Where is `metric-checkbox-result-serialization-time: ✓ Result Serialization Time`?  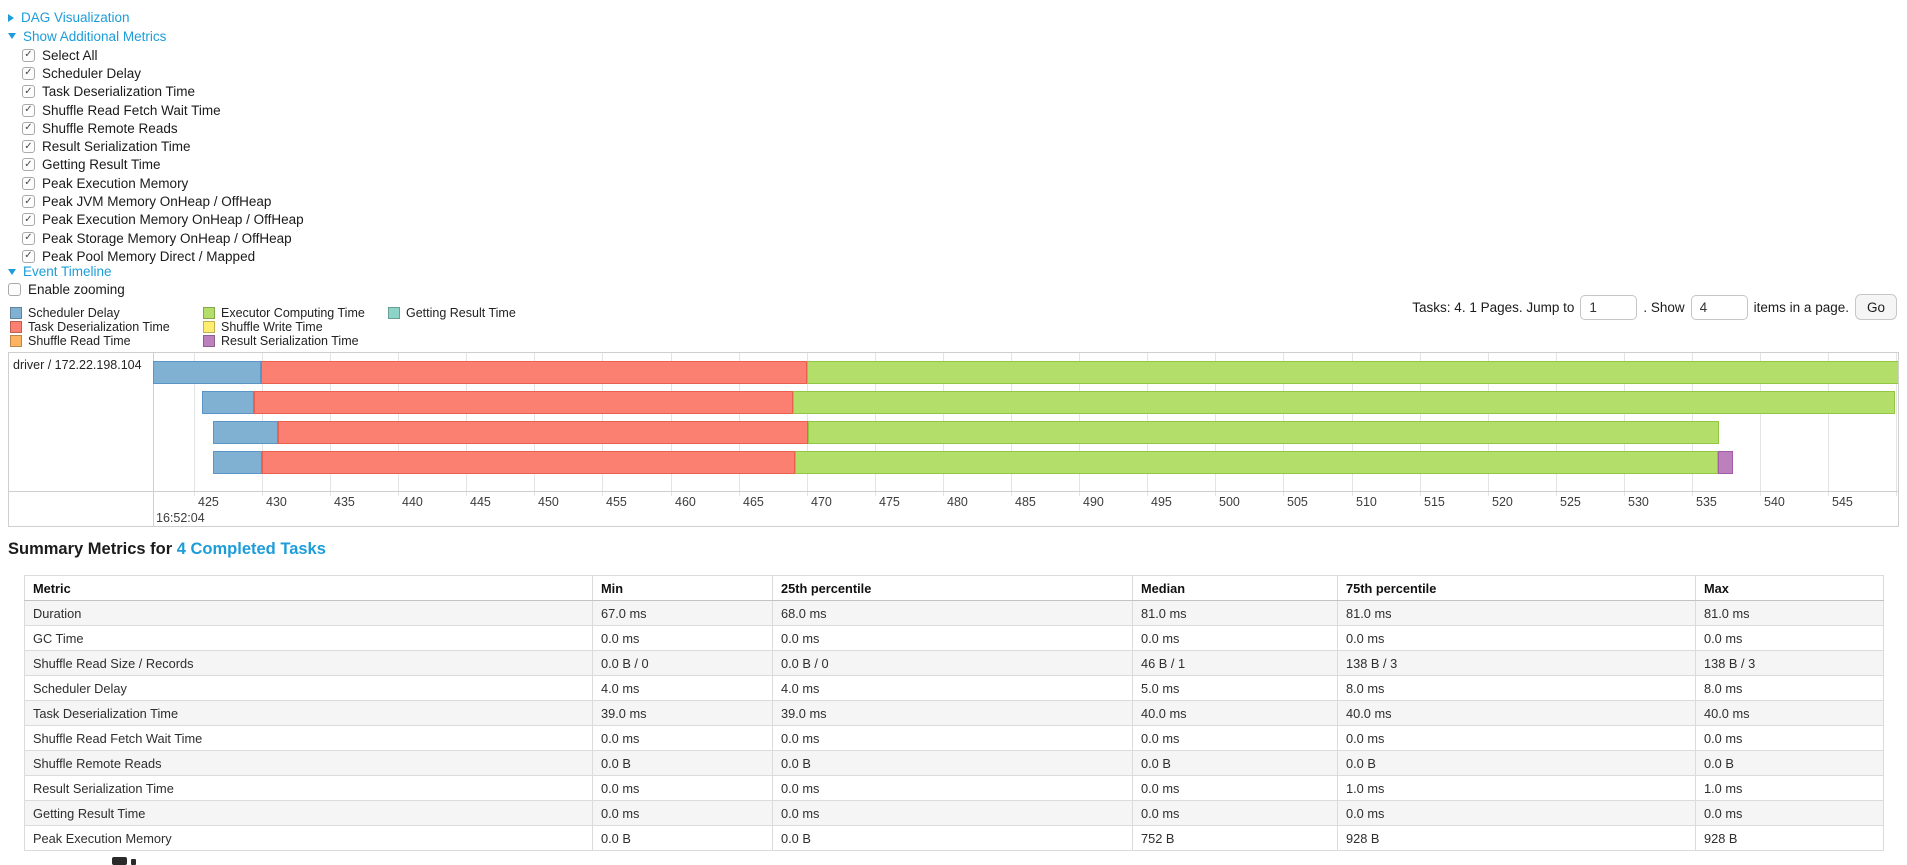
metric-checkbox-result-serialization-time: ✓ Result Serialization Time is located at coordinates (163, 146).